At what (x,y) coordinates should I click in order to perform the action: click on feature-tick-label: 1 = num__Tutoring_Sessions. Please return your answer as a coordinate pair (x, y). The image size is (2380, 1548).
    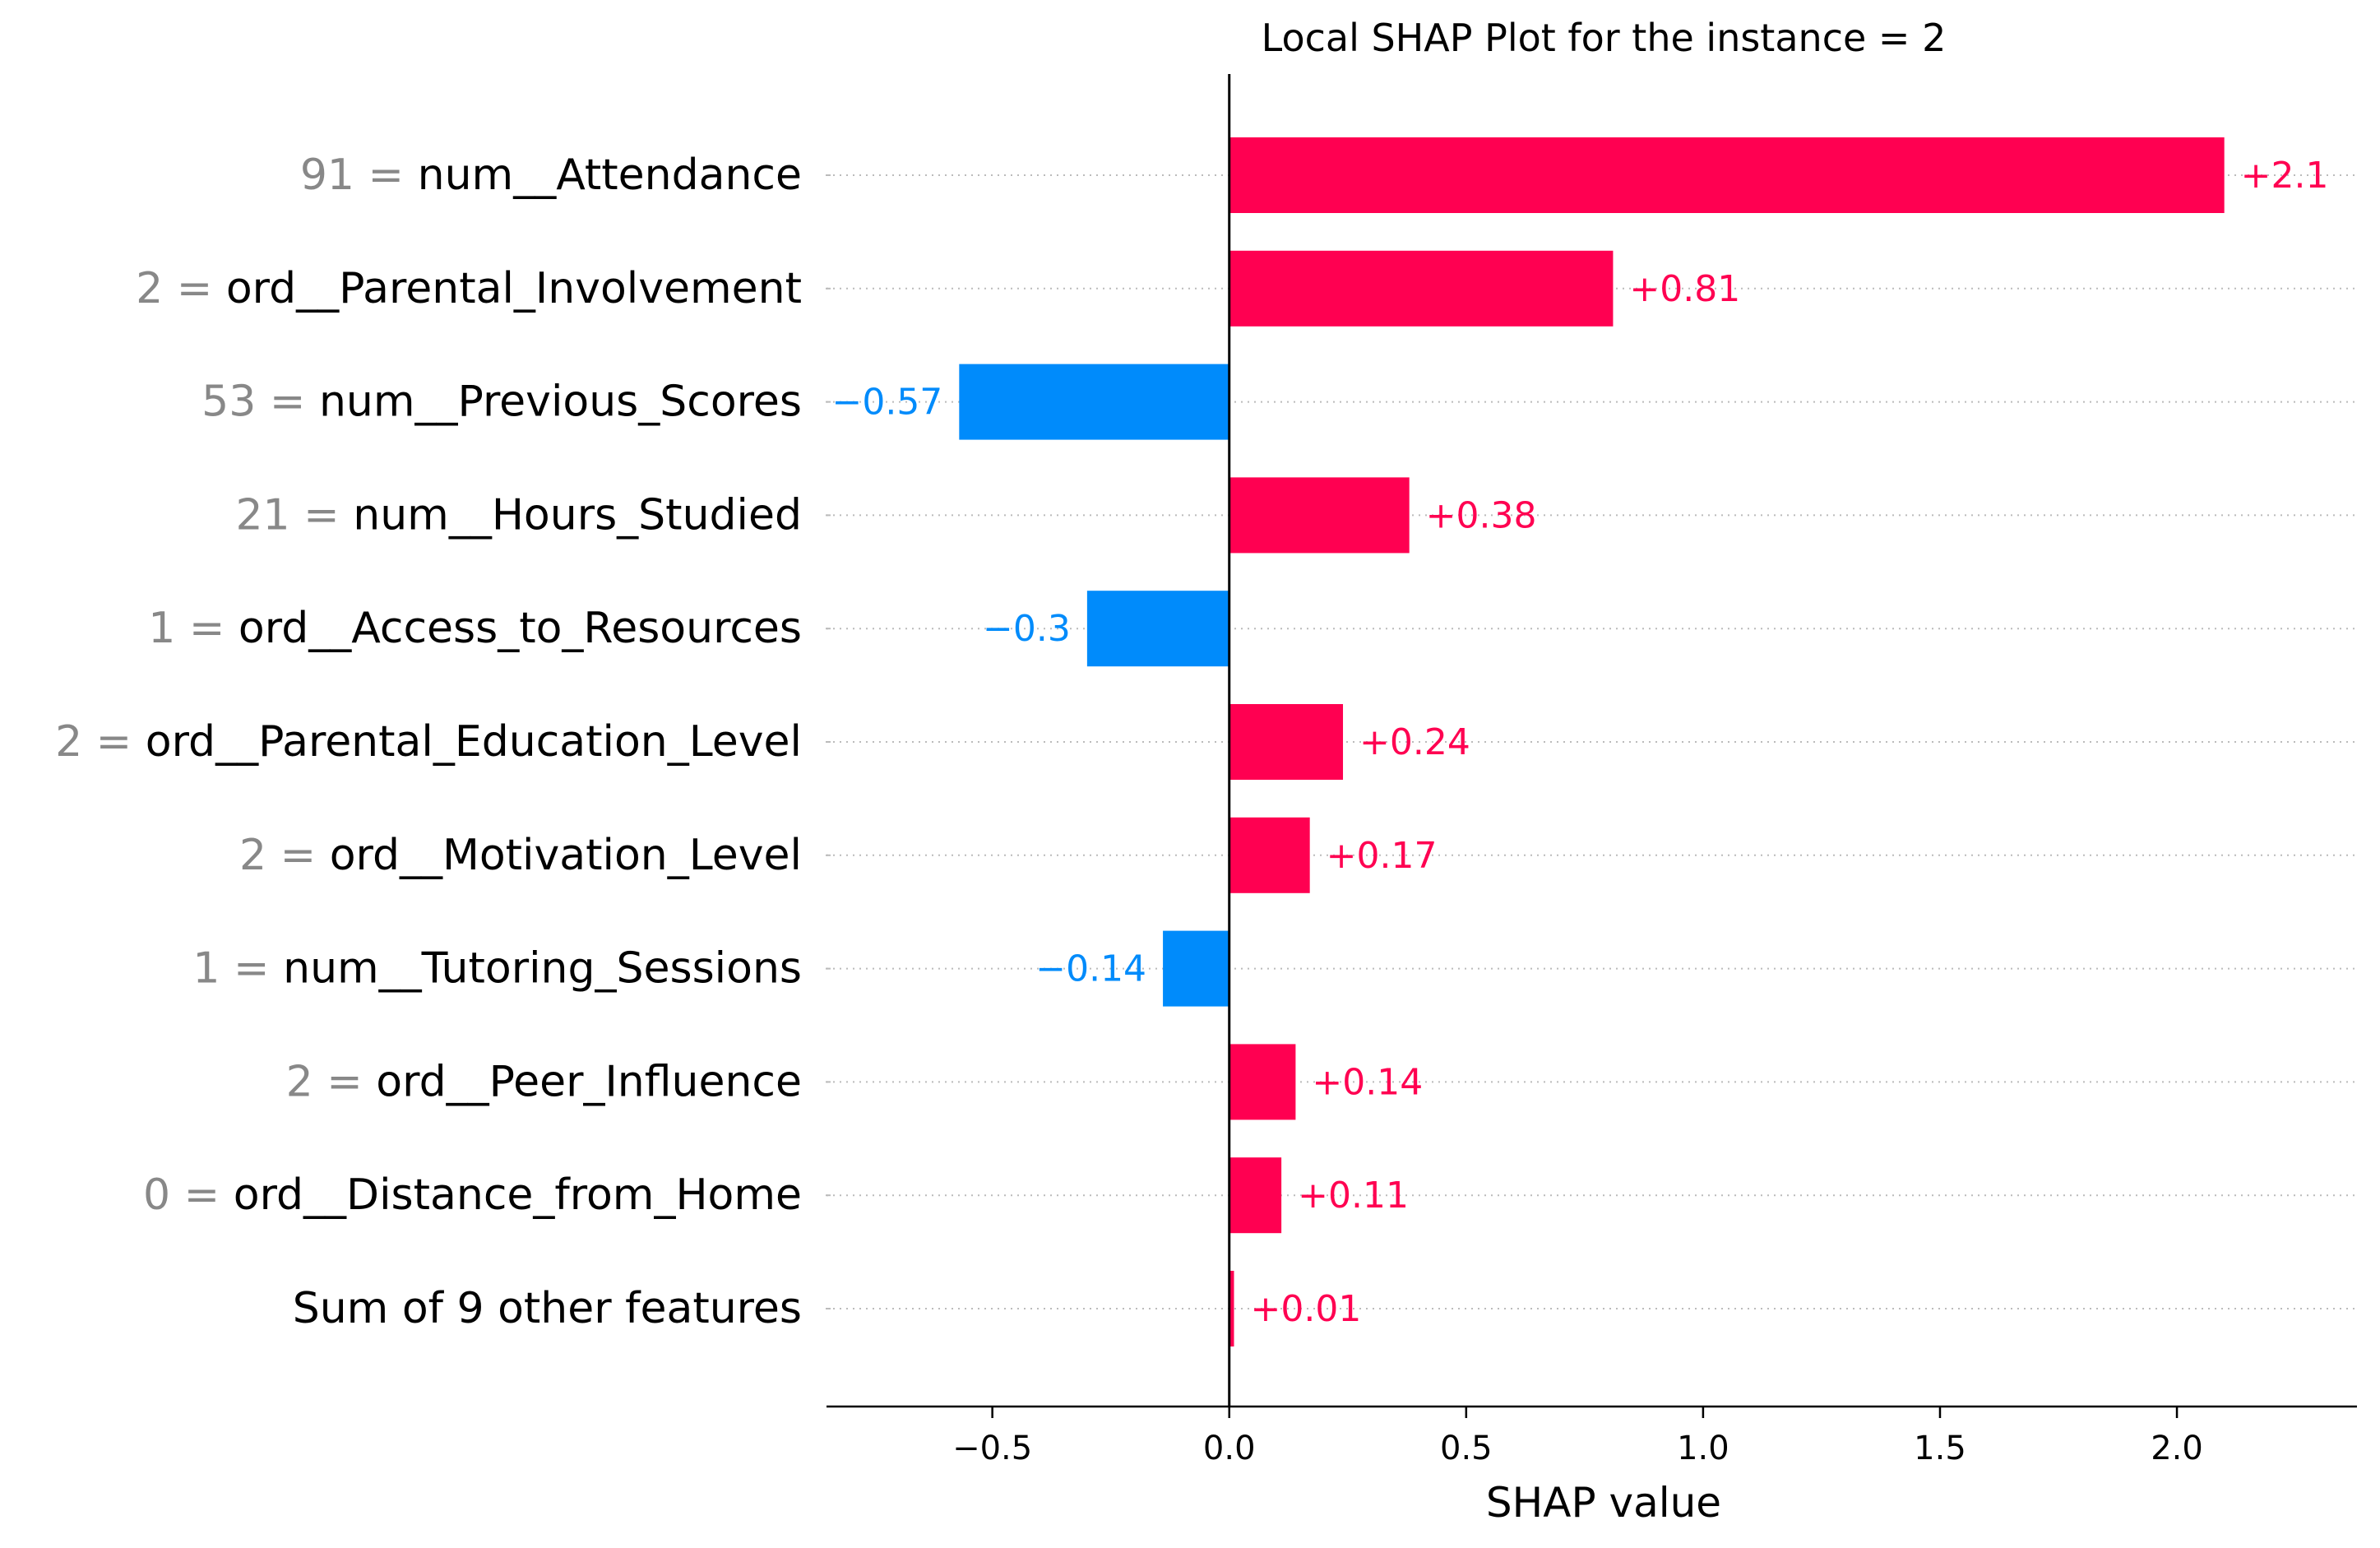
    Looking at the image, I should click on (497, 969).